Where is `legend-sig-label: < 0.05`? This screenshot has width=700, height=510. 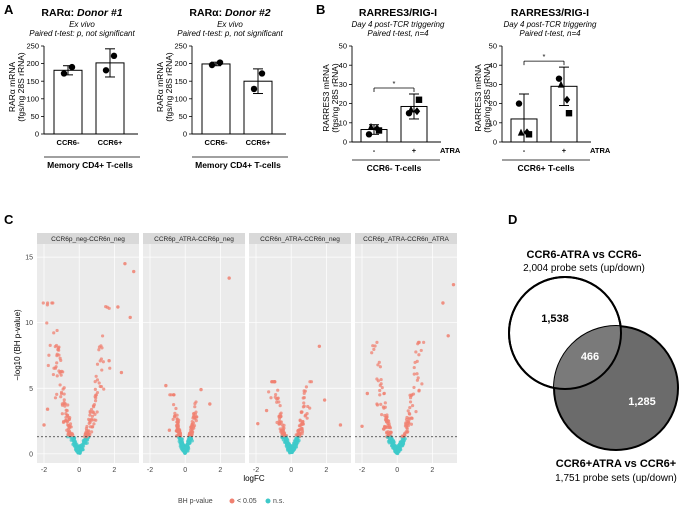 legend-sig-label: < 0.05 is located at coordinates (247, 501).